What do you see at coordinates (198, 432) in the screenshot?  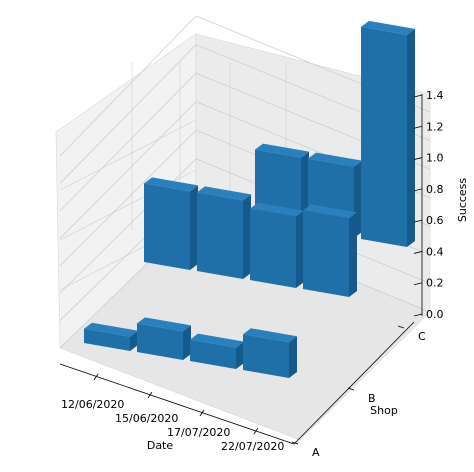 I see `x-tick-label: 17/07/2020` at bounding box center [198, 432].